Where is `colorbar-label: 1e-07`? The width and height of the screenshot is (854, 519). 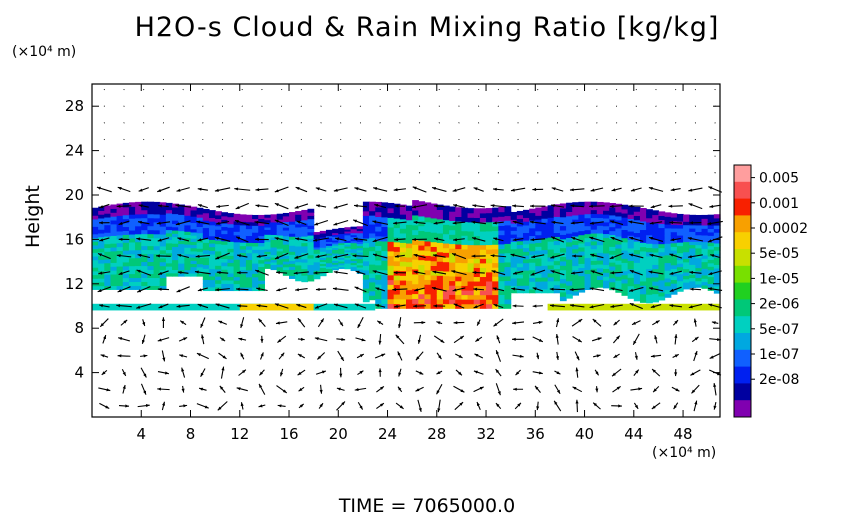 colorbar-label: 1e-07 is located at coordinates (779, 355).